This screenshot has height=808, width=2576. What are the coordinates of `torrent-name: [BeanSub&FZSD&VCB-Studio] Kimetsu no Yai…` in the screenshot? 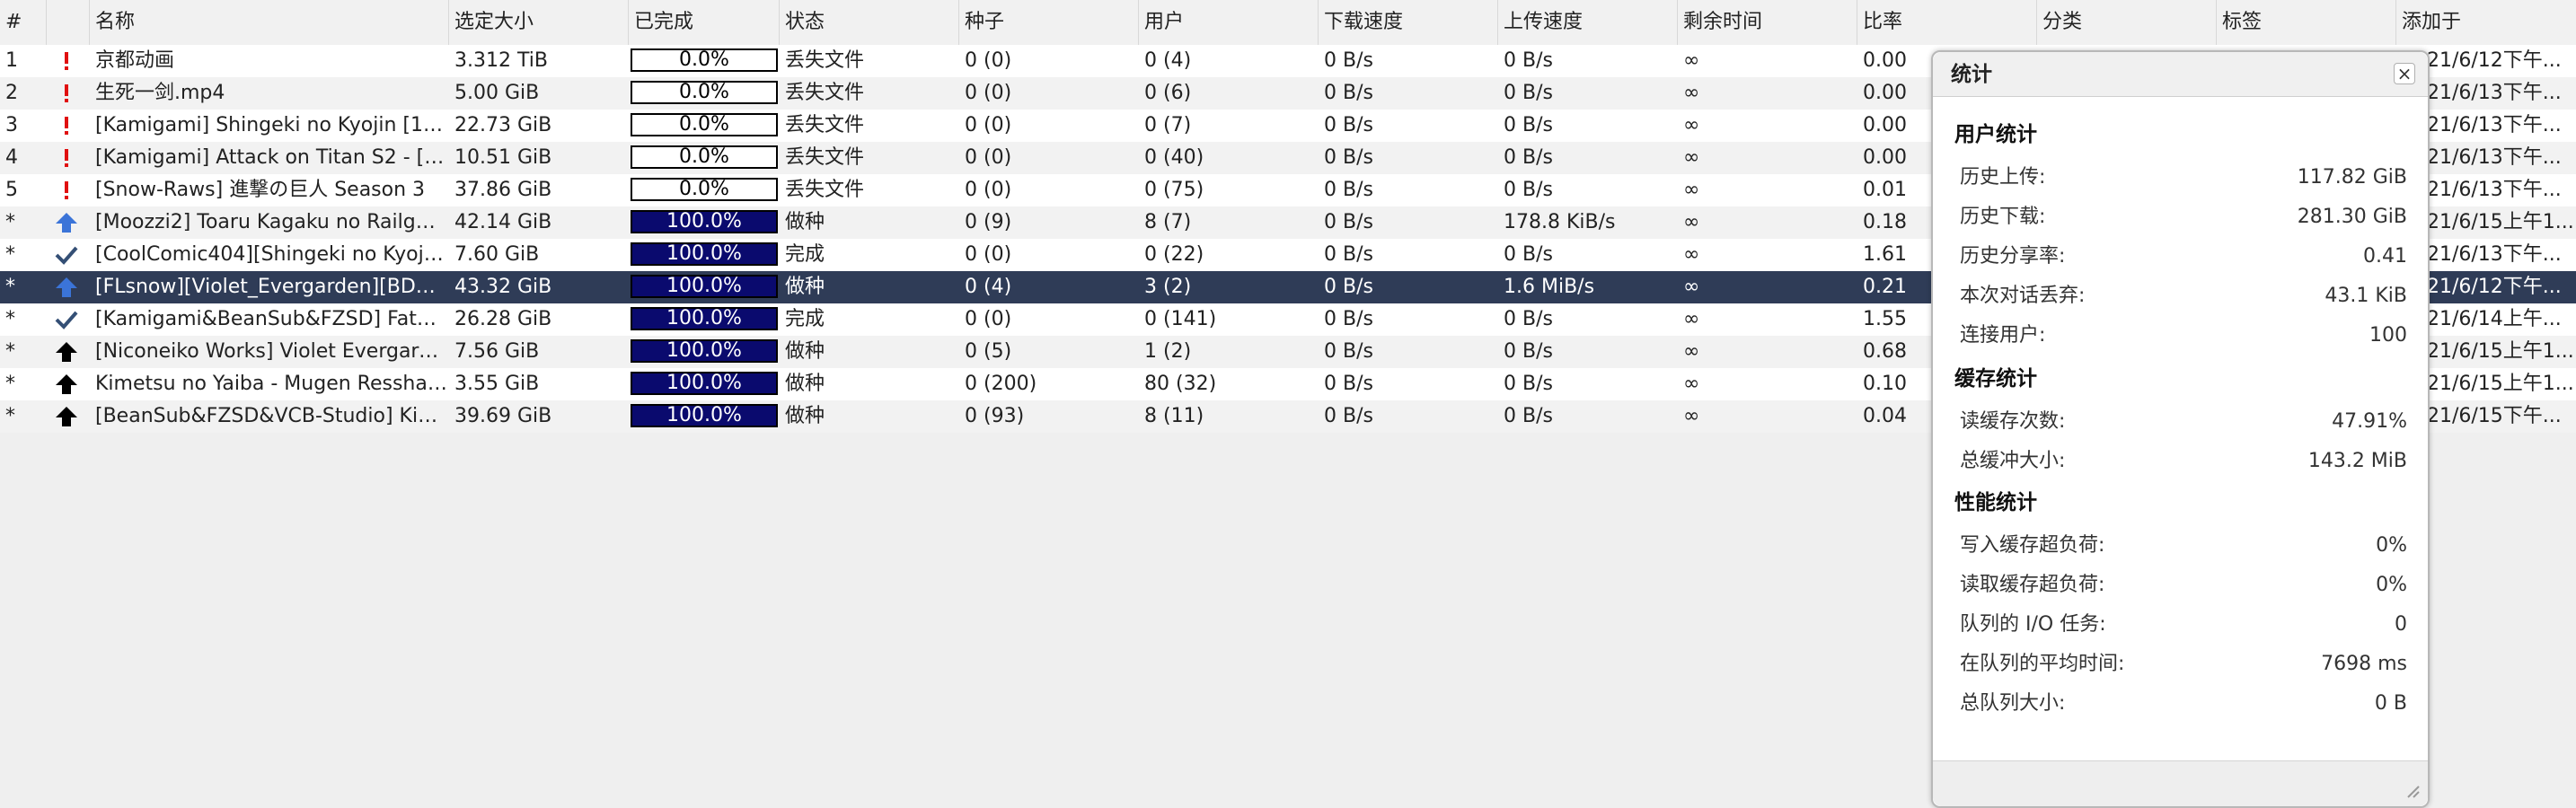 It's located at (271, 416).